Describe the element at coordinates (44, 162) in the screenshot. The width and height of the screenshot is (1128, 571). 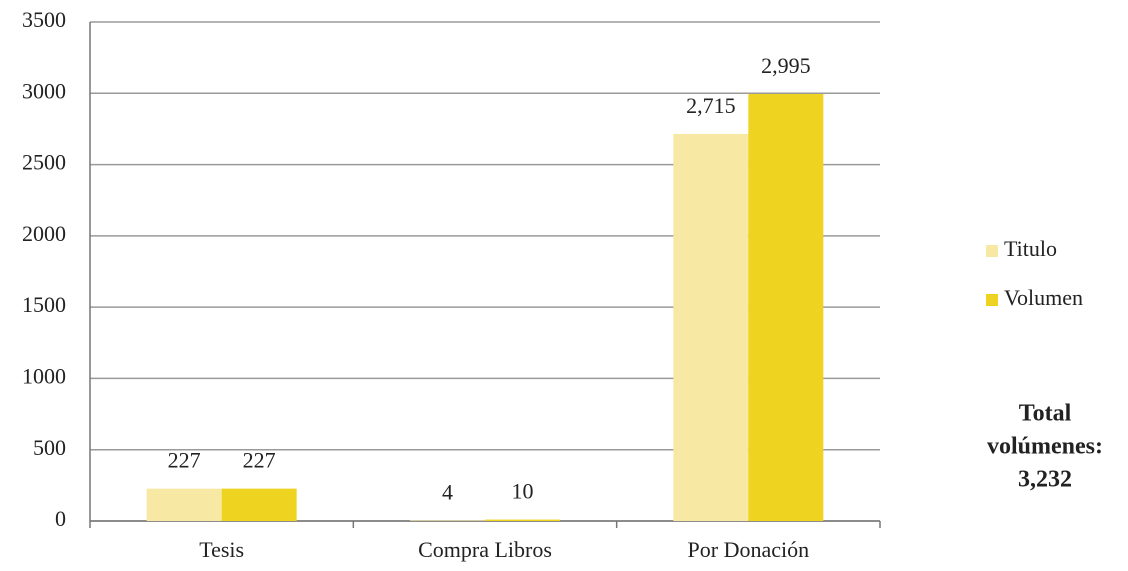
I see `y-tick-label: 2500` at that location.